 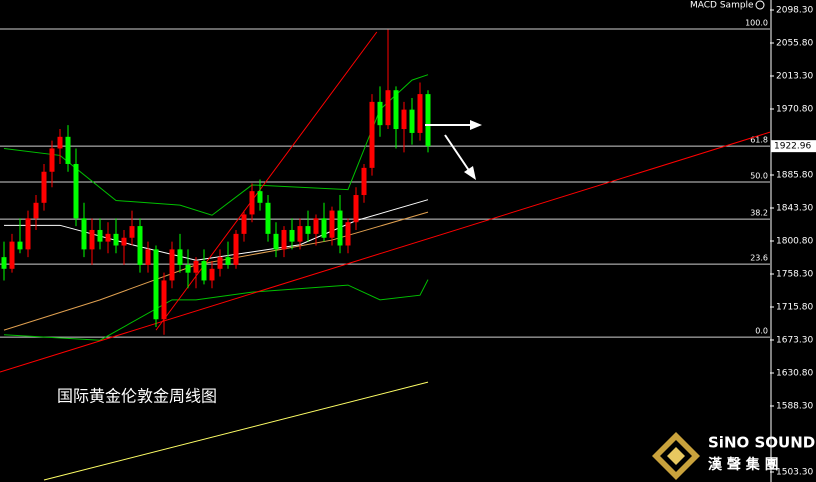 I want to click on fib-label: 100.0, so click(x=756, y=23).